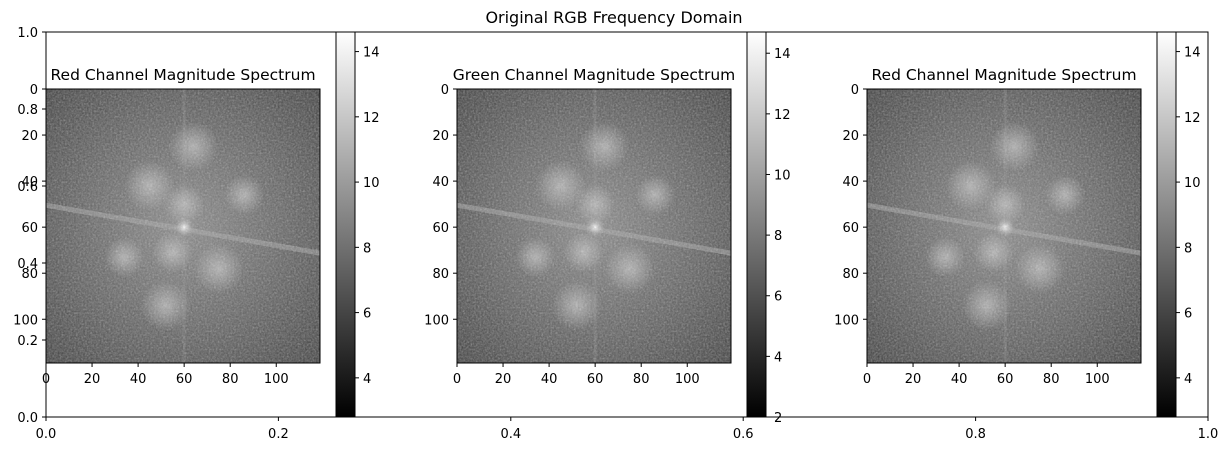 This screenshot has height=451, width=1229. I want to click on background-x-tick-label: 0.4, so click(510, 434).